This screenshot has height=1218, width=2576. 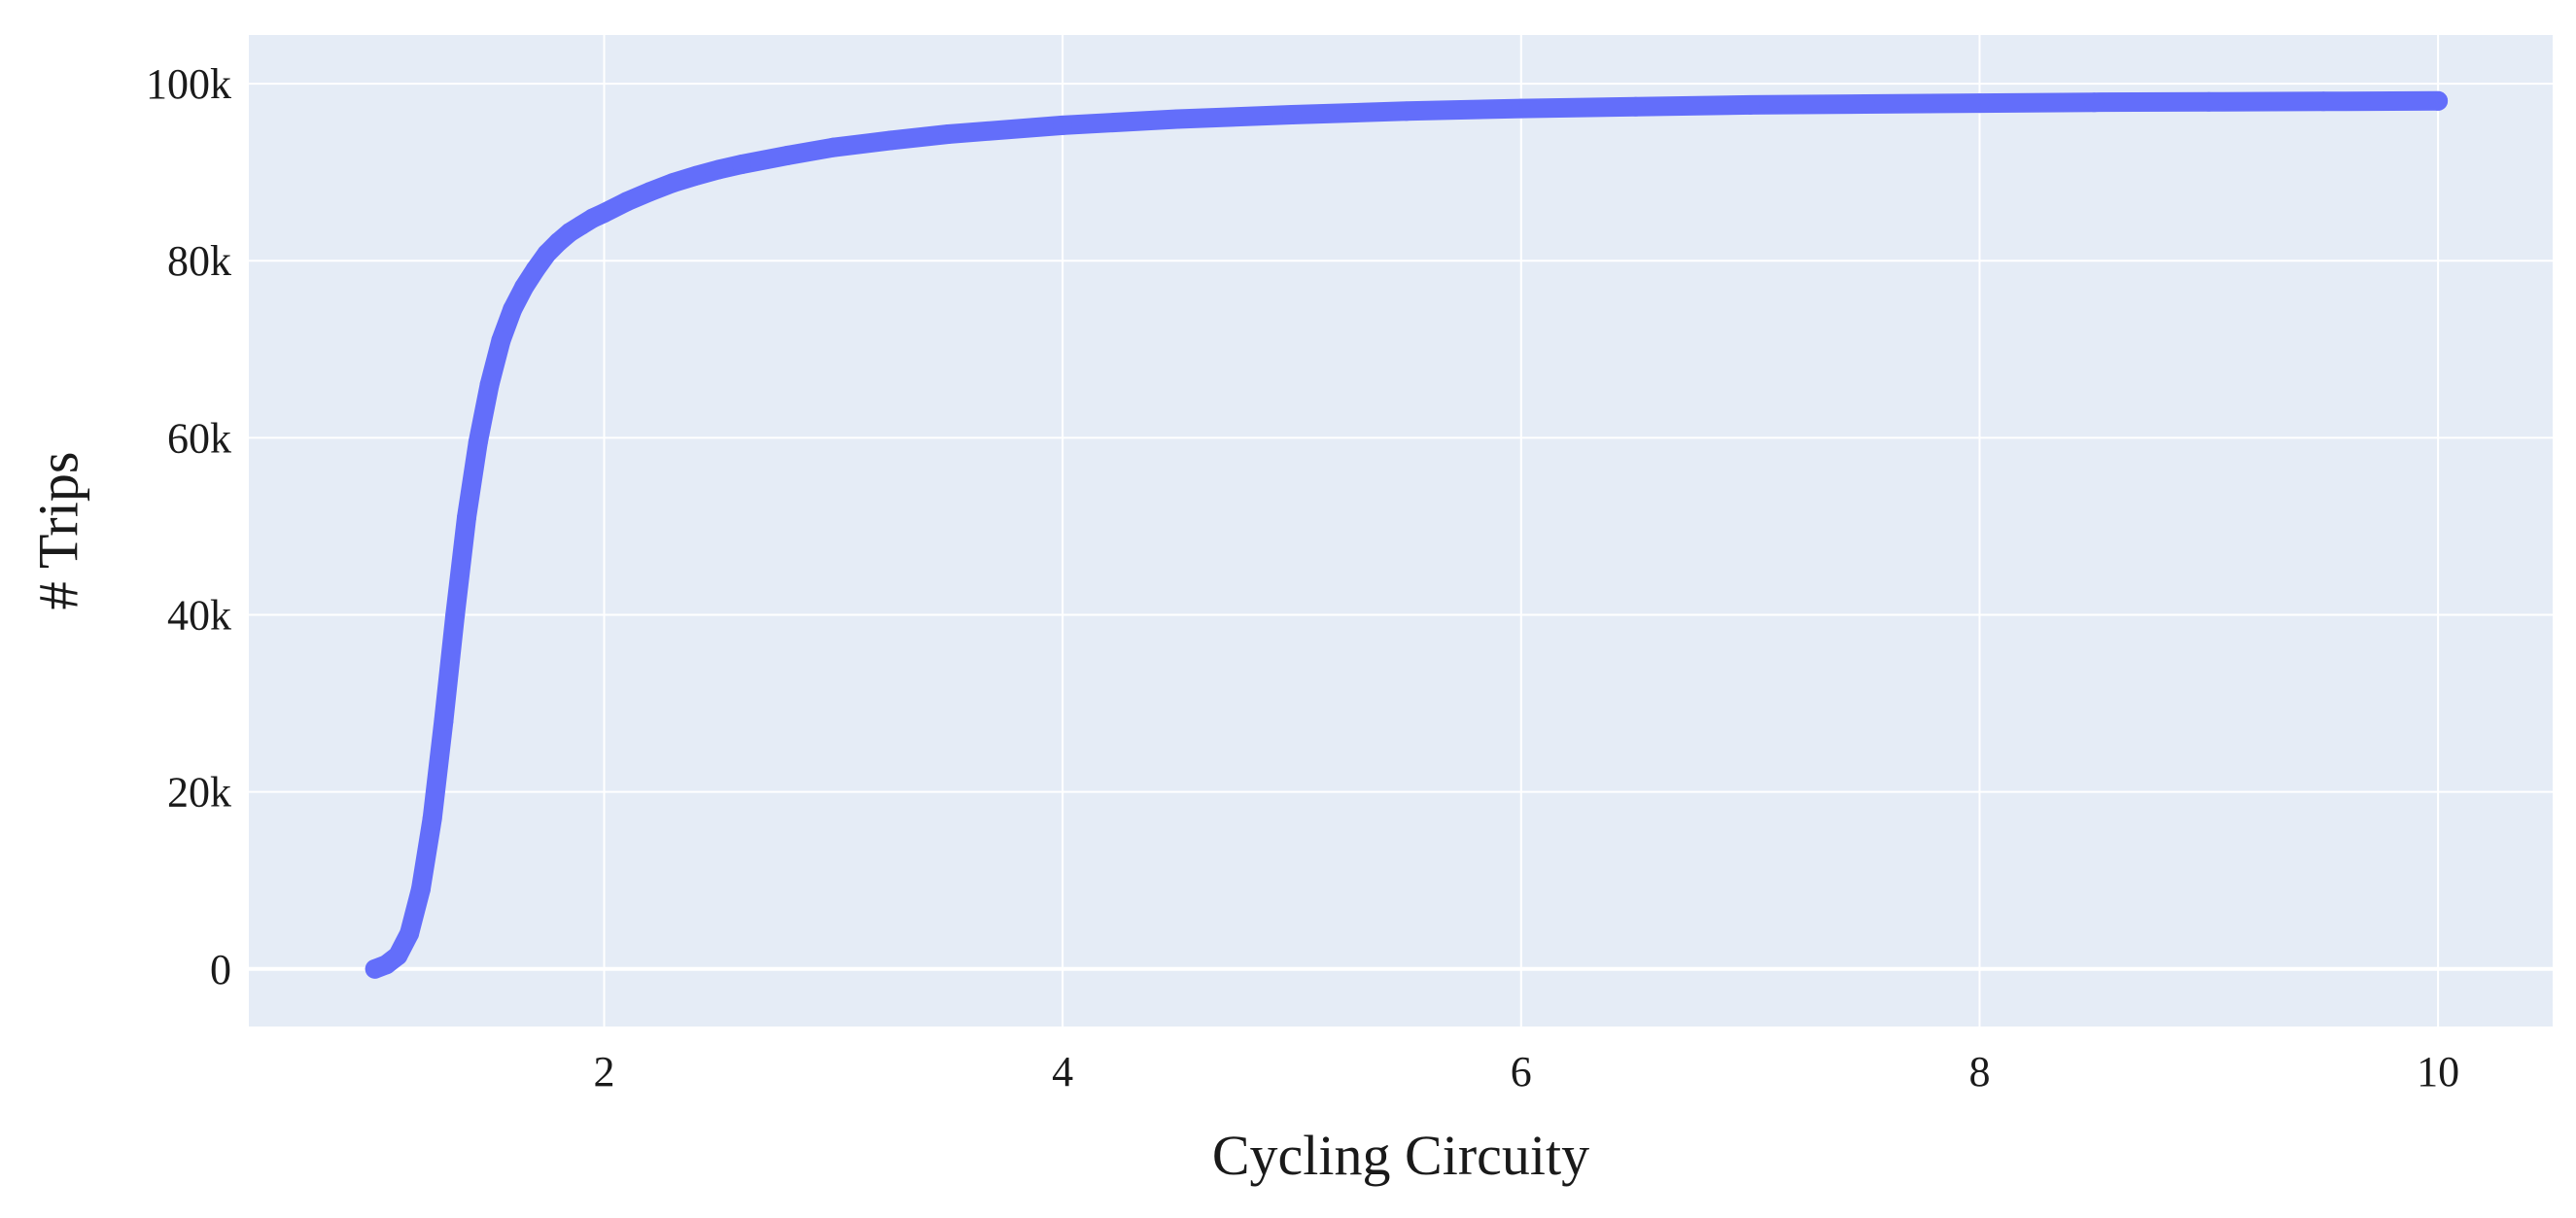 I want to click on x-tick-label: 10, so click(x=2438, y=1072).